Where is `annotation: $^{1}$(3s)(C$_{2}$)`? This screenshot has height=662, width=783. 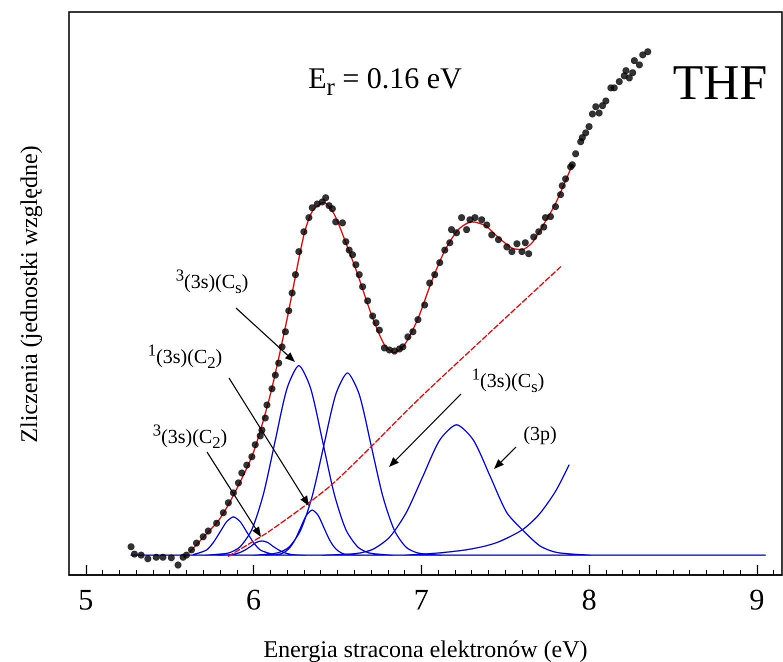
annotation: $^{1}$(3s)(C$_{2}$) is located at coordinates (185, 356).